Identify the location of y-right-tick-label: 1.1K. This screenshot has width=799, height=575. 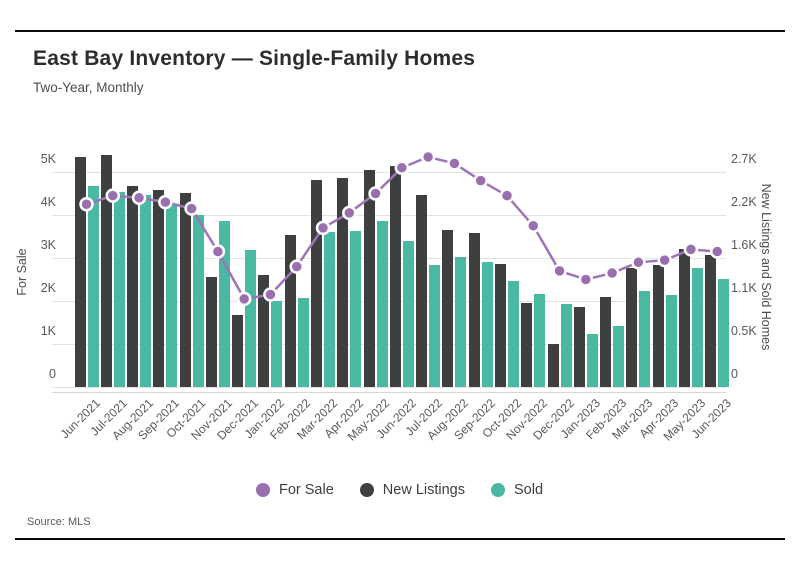
(744, 288).